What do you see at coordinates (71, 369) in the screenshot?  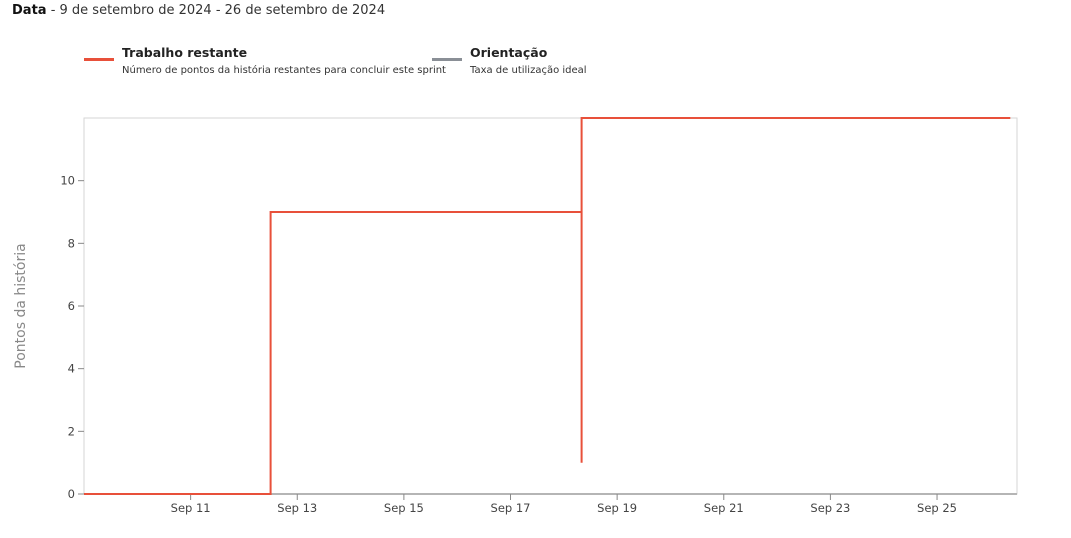 I see `y-tick-label: 4` at bounding box center [71, 369].